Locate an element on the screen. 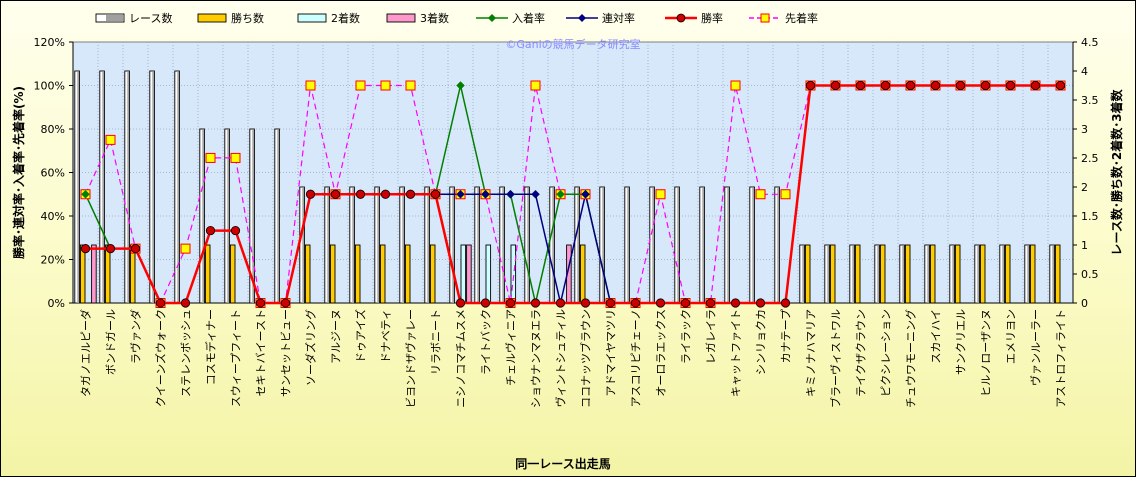  right-axis-title: レース数･勝ち数･2着数･3着数 is located at coordinates (1116, 171).